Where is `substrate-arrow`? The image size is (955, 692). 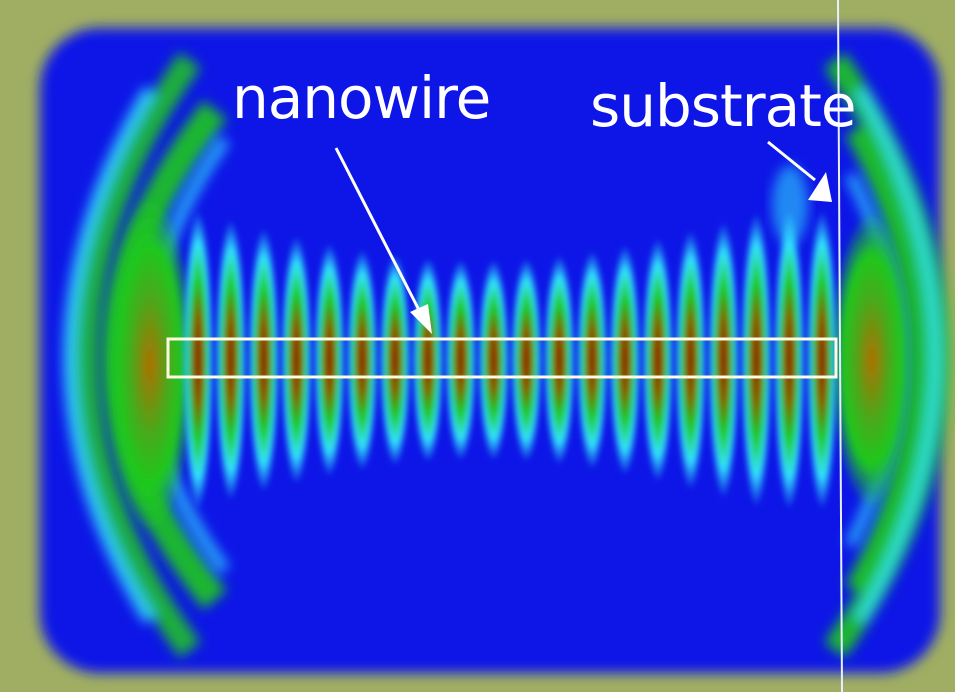 substrate-arrow is located at coordinates (799, 171).